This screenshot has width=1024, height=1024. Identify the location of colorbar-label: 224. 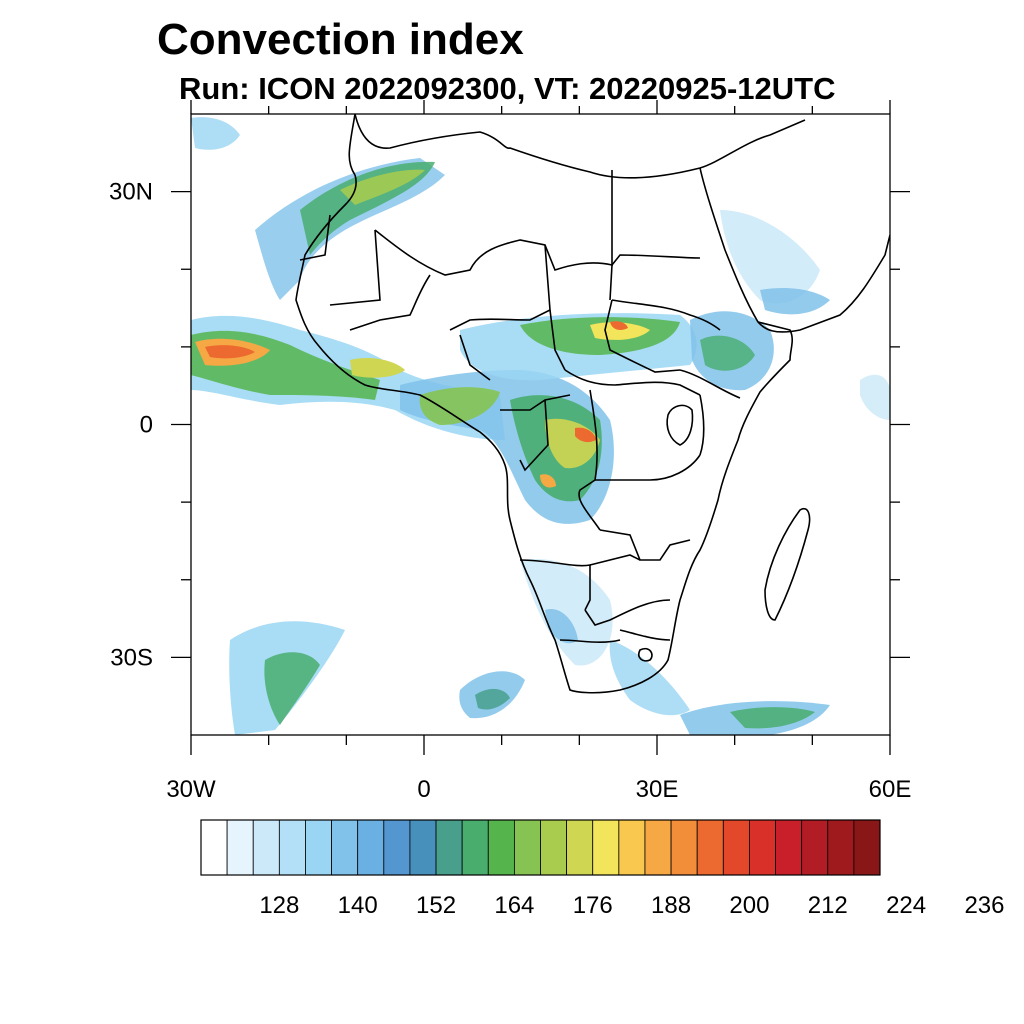
(906, 905).